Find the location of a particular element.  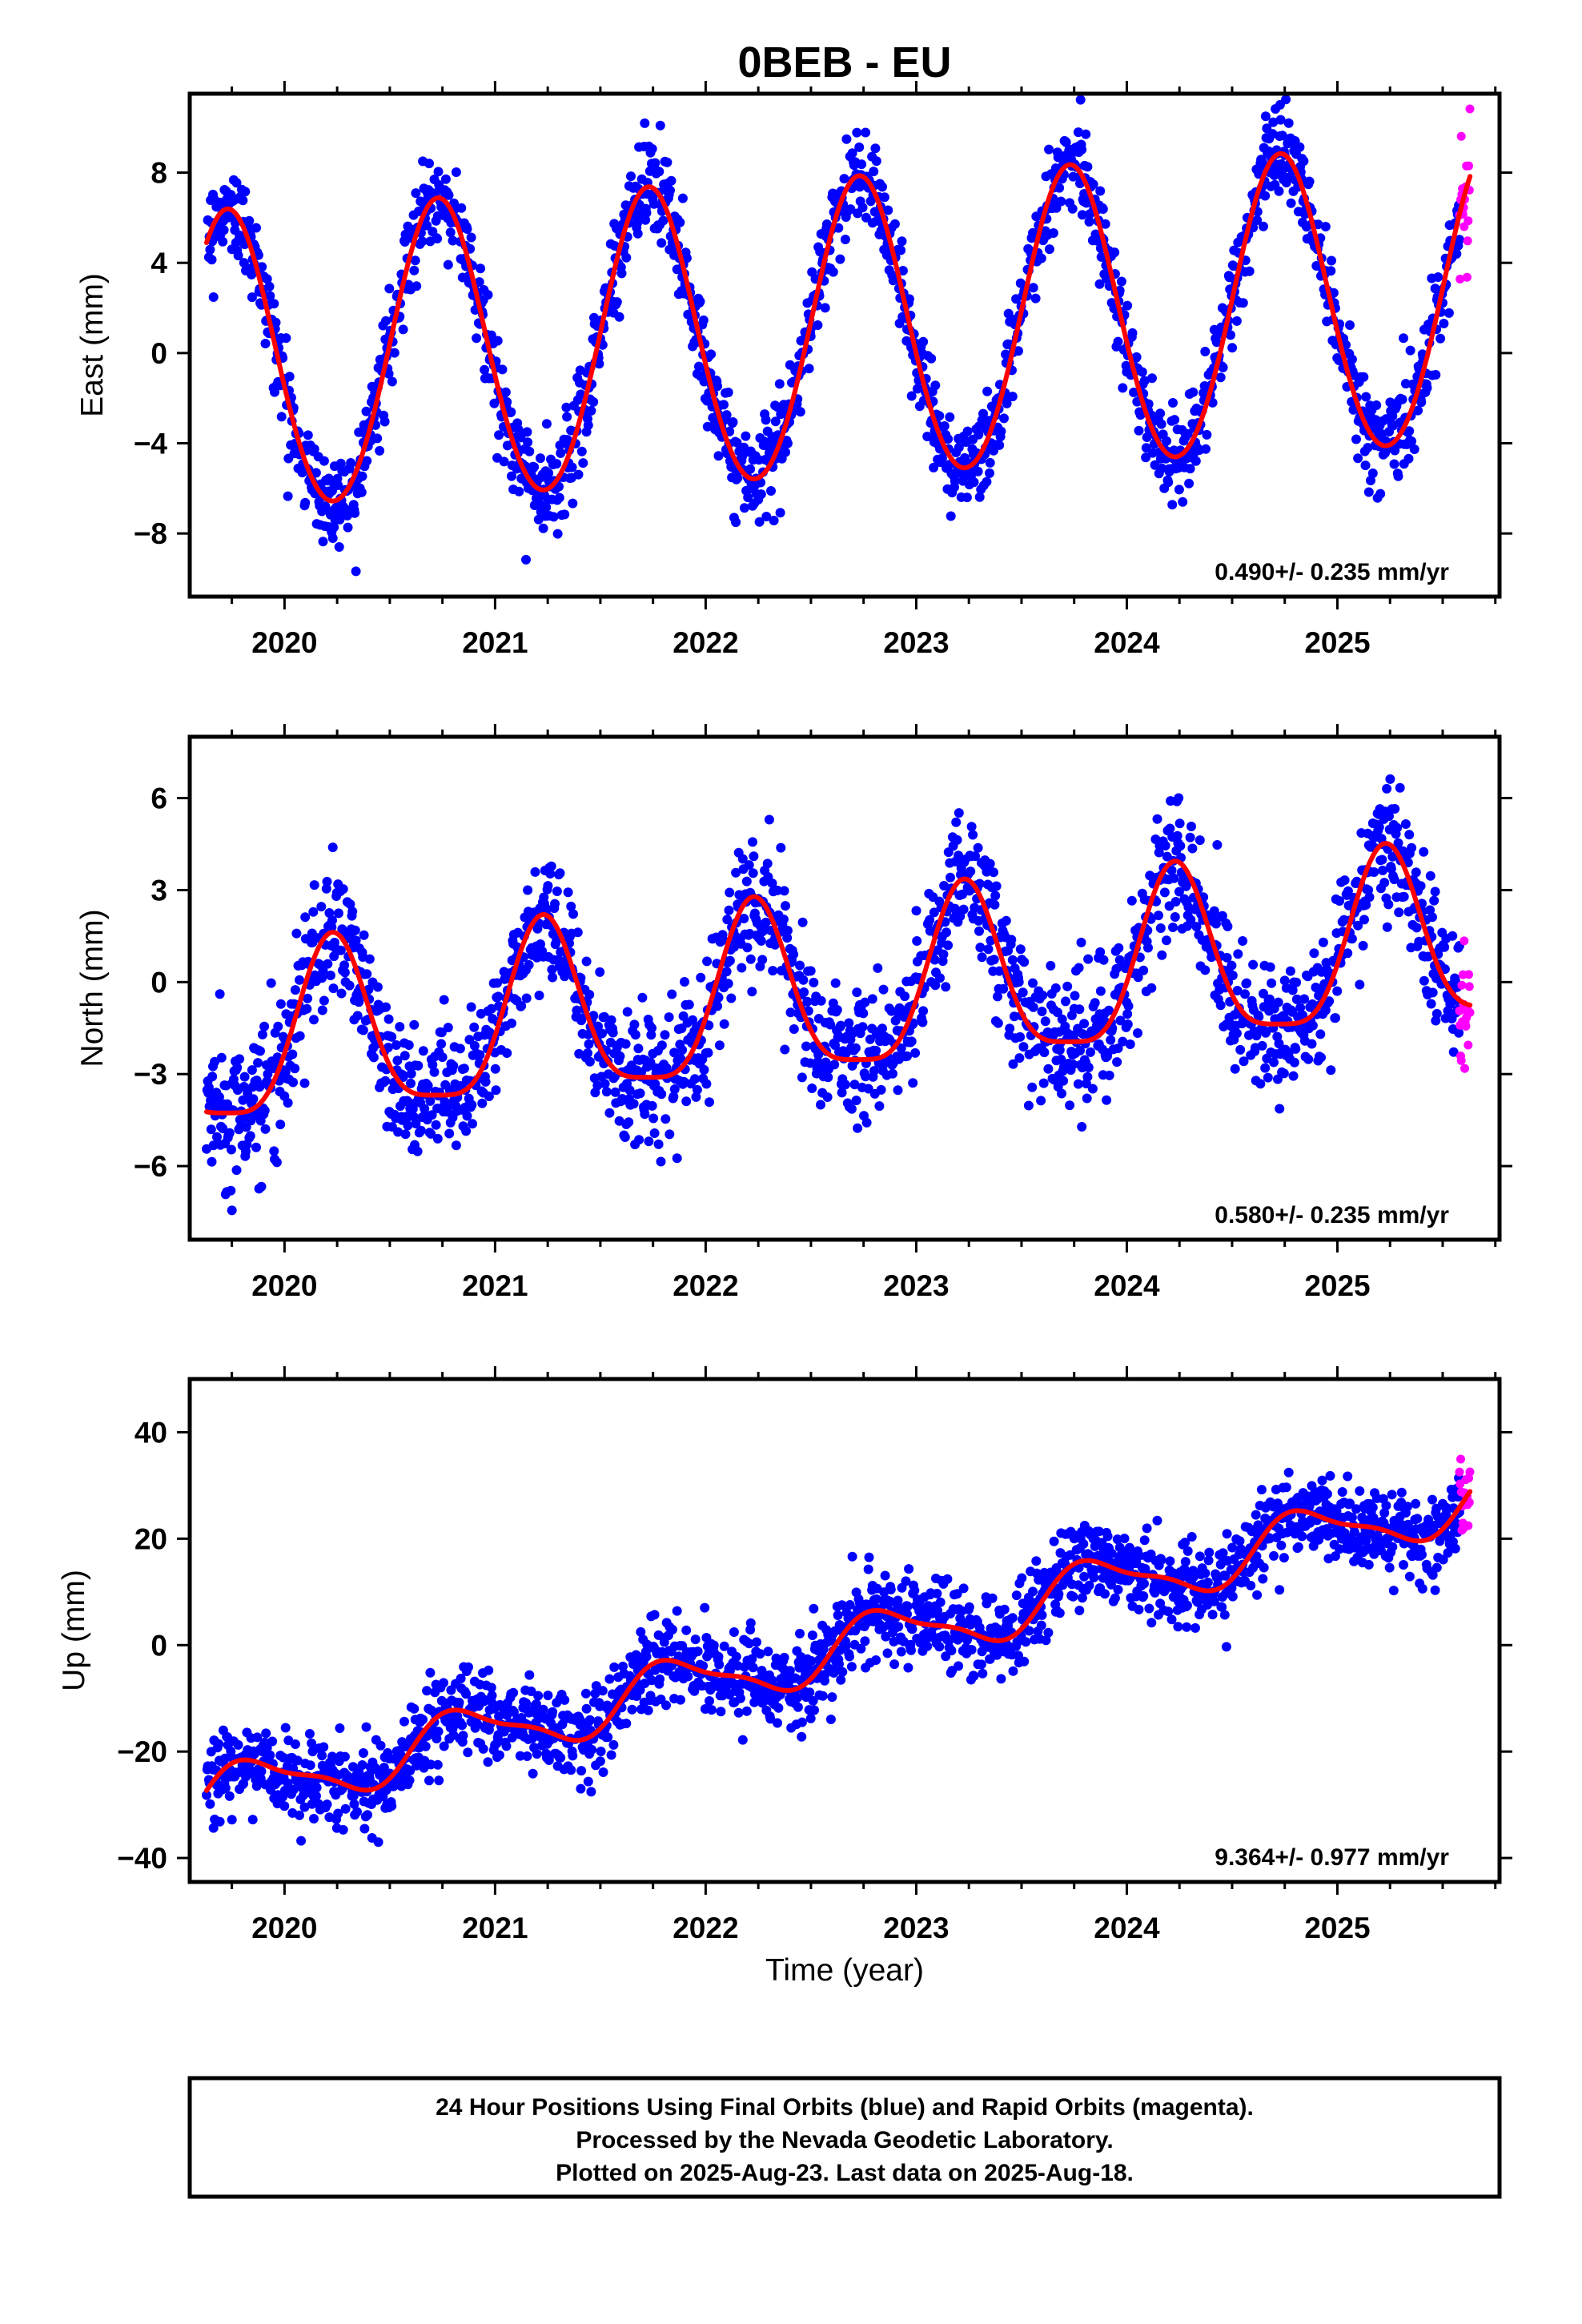

north-x-tick-label: 2022 is located at coordinates (705, 1285).